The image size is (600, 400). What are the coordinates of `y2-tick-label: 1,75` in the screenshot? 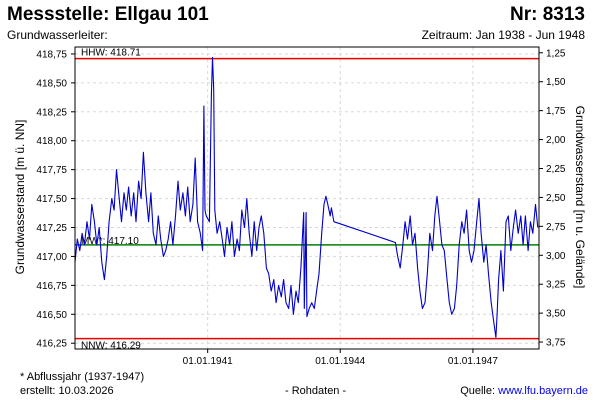 It's located at (556, 111).